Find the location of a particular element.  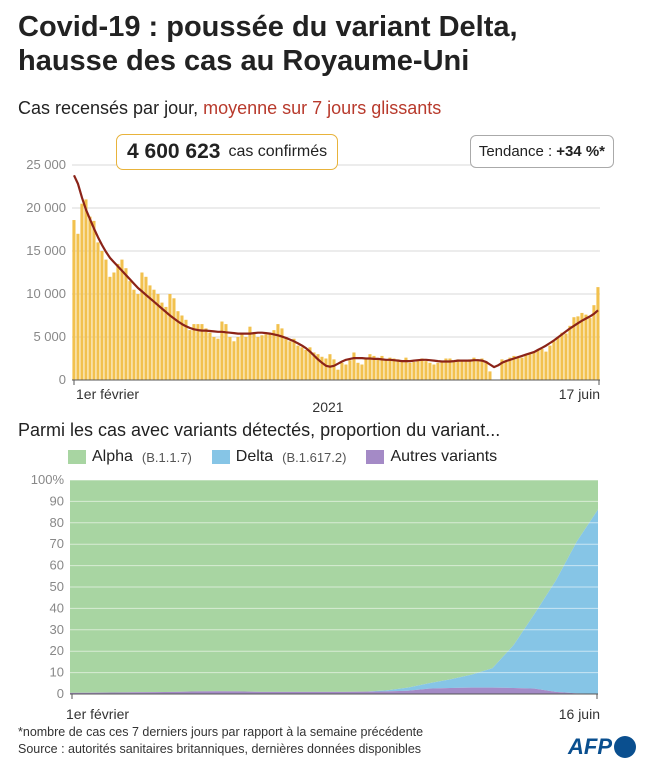

legend-label-alpha: Alpha is located at coordinates (112, 456).